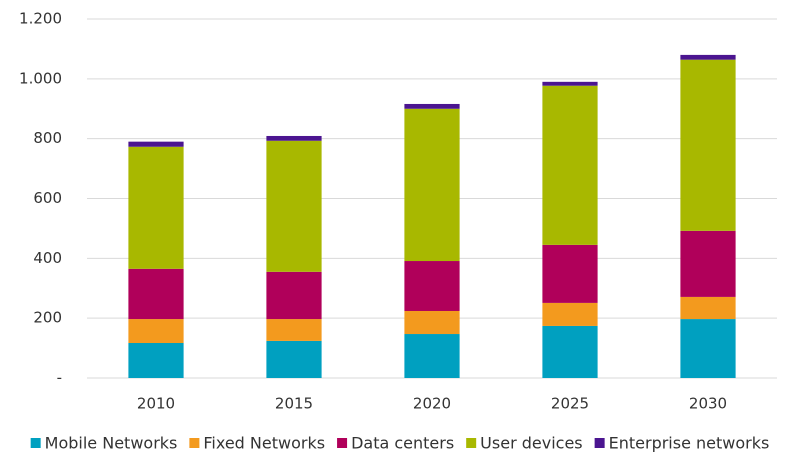  I want to click on y-tick-label: 1.200, so click(40, 19).